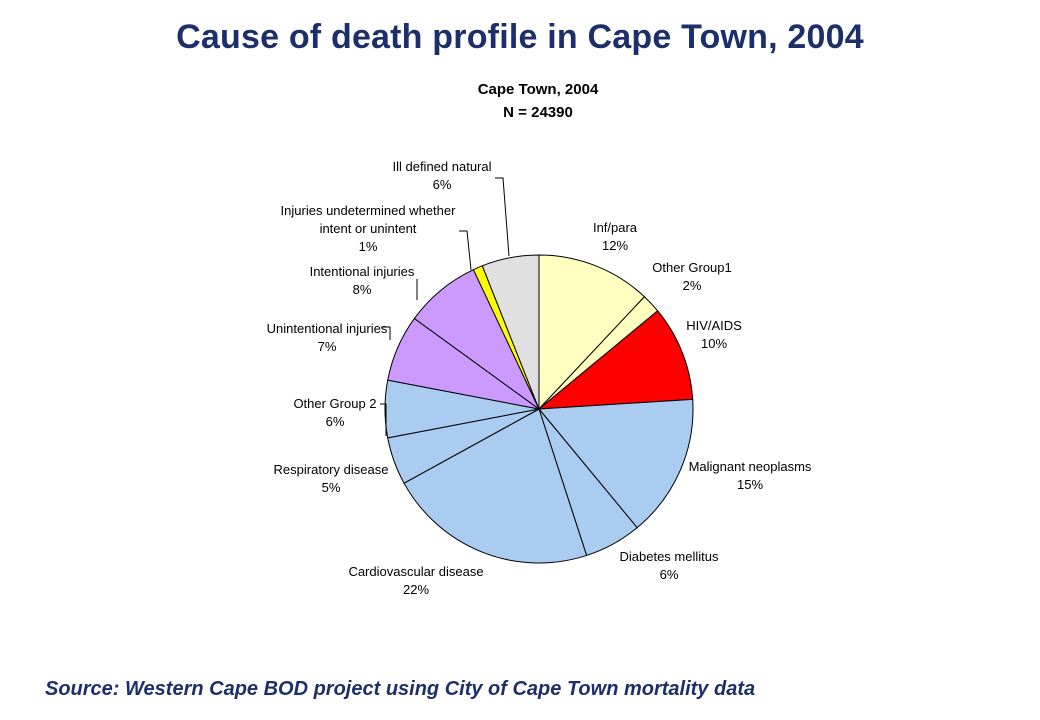  What do you see at coordinates (362, 271) in the screenshot?
I see `slice-label-name: Intentional injuries` at bounding box center [362, 271].